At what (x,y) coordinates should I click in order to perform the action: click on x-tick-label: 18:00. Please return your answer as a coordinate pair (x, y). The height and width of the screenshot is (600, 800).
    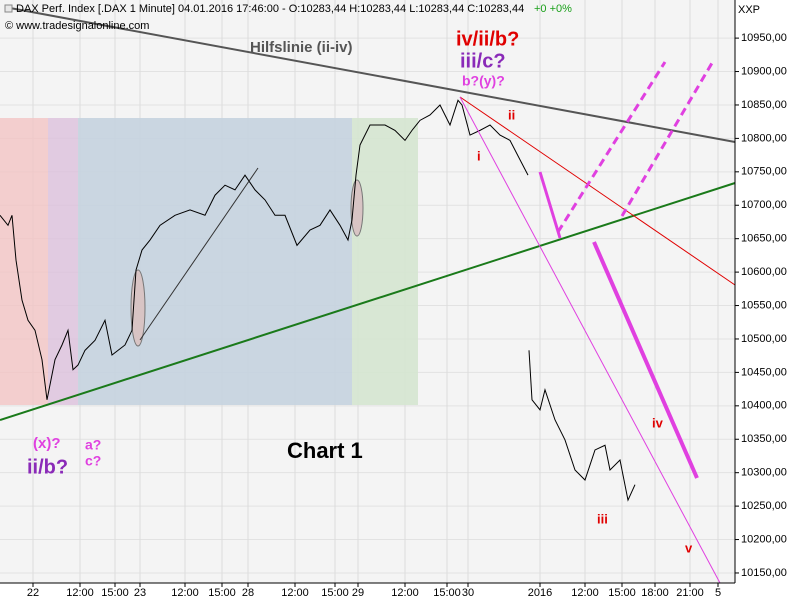
    Looking at the image, I should click on (655, 593).